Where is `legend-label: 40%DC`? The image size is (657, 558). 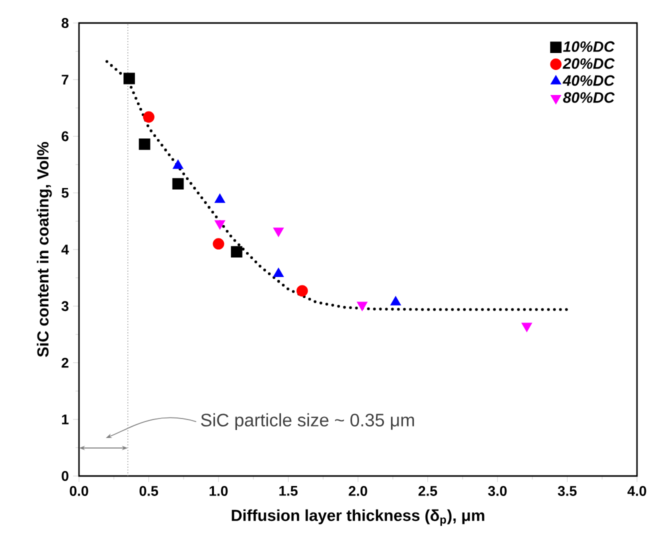 legend-label: 40%DC is located at coordinates (588, 80).